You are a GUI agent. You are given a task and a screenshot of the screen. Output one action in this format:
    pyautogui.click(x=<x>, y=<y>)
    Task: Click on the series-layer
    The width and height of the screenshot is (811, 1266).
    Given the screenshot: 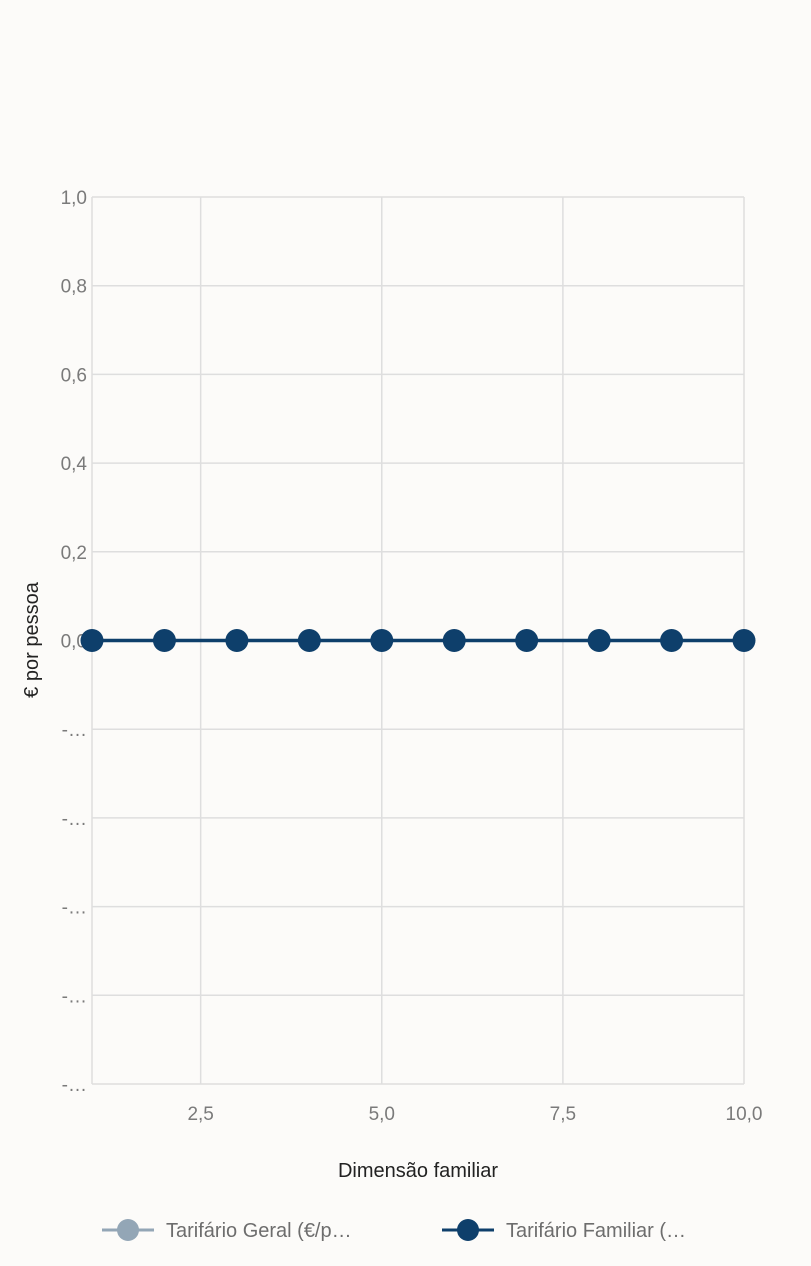 What is the action you would take?
    pyautogui.click(x=418, y=640)
    